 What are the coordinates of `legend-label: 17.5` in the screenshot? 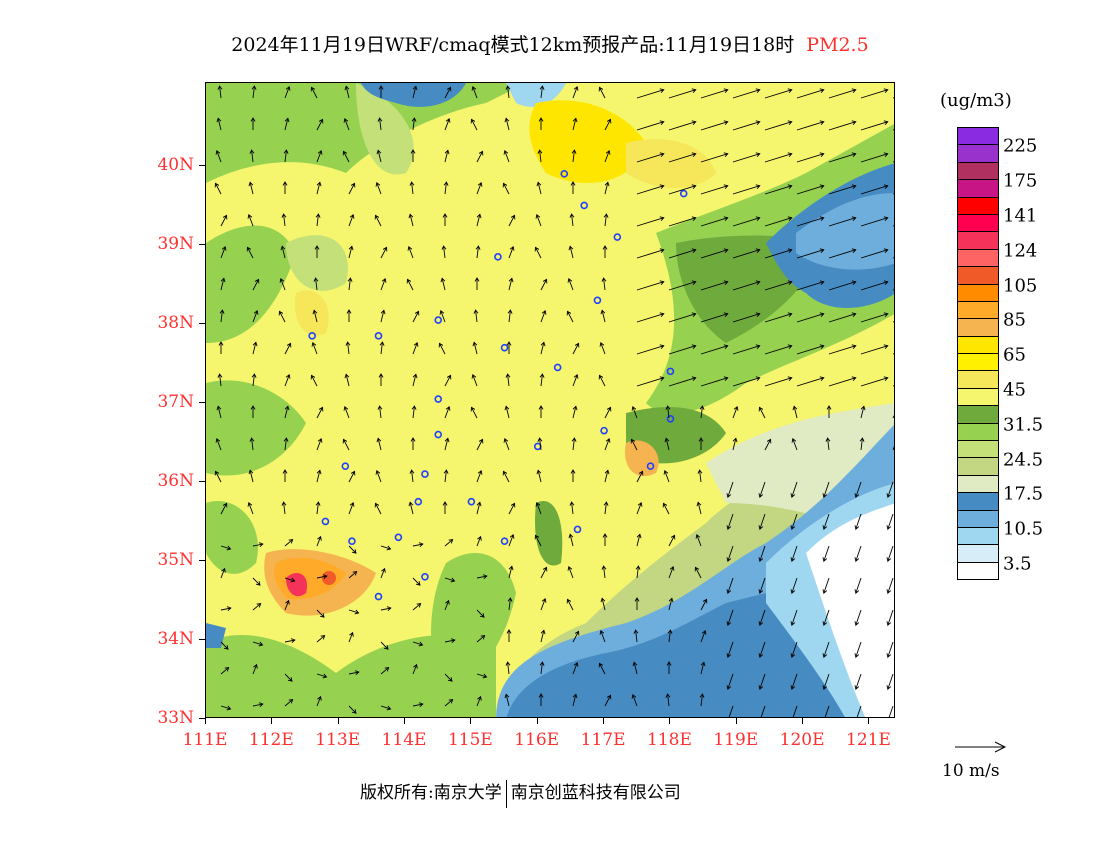 It's located at (1023, 494).